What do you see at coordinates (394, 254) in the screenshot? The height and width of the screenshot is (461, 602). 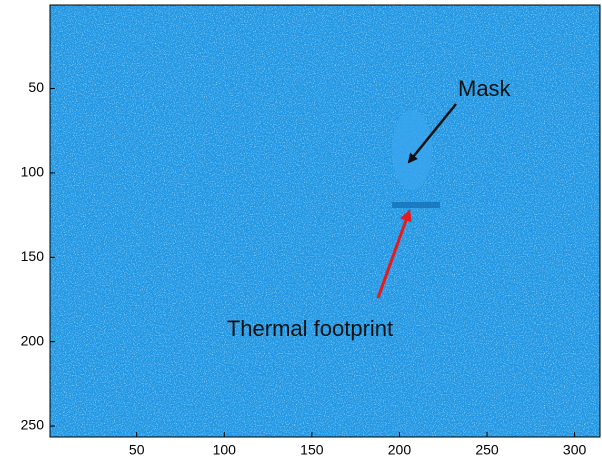 I see `footprint-arrow` at bounding box center [394, 254].